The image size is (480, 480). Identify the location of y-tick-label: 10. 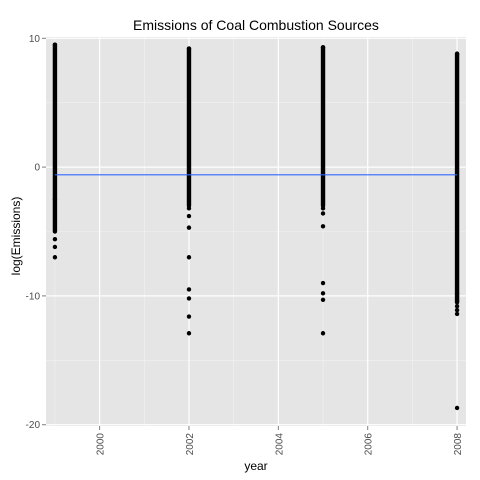
(35, 39).